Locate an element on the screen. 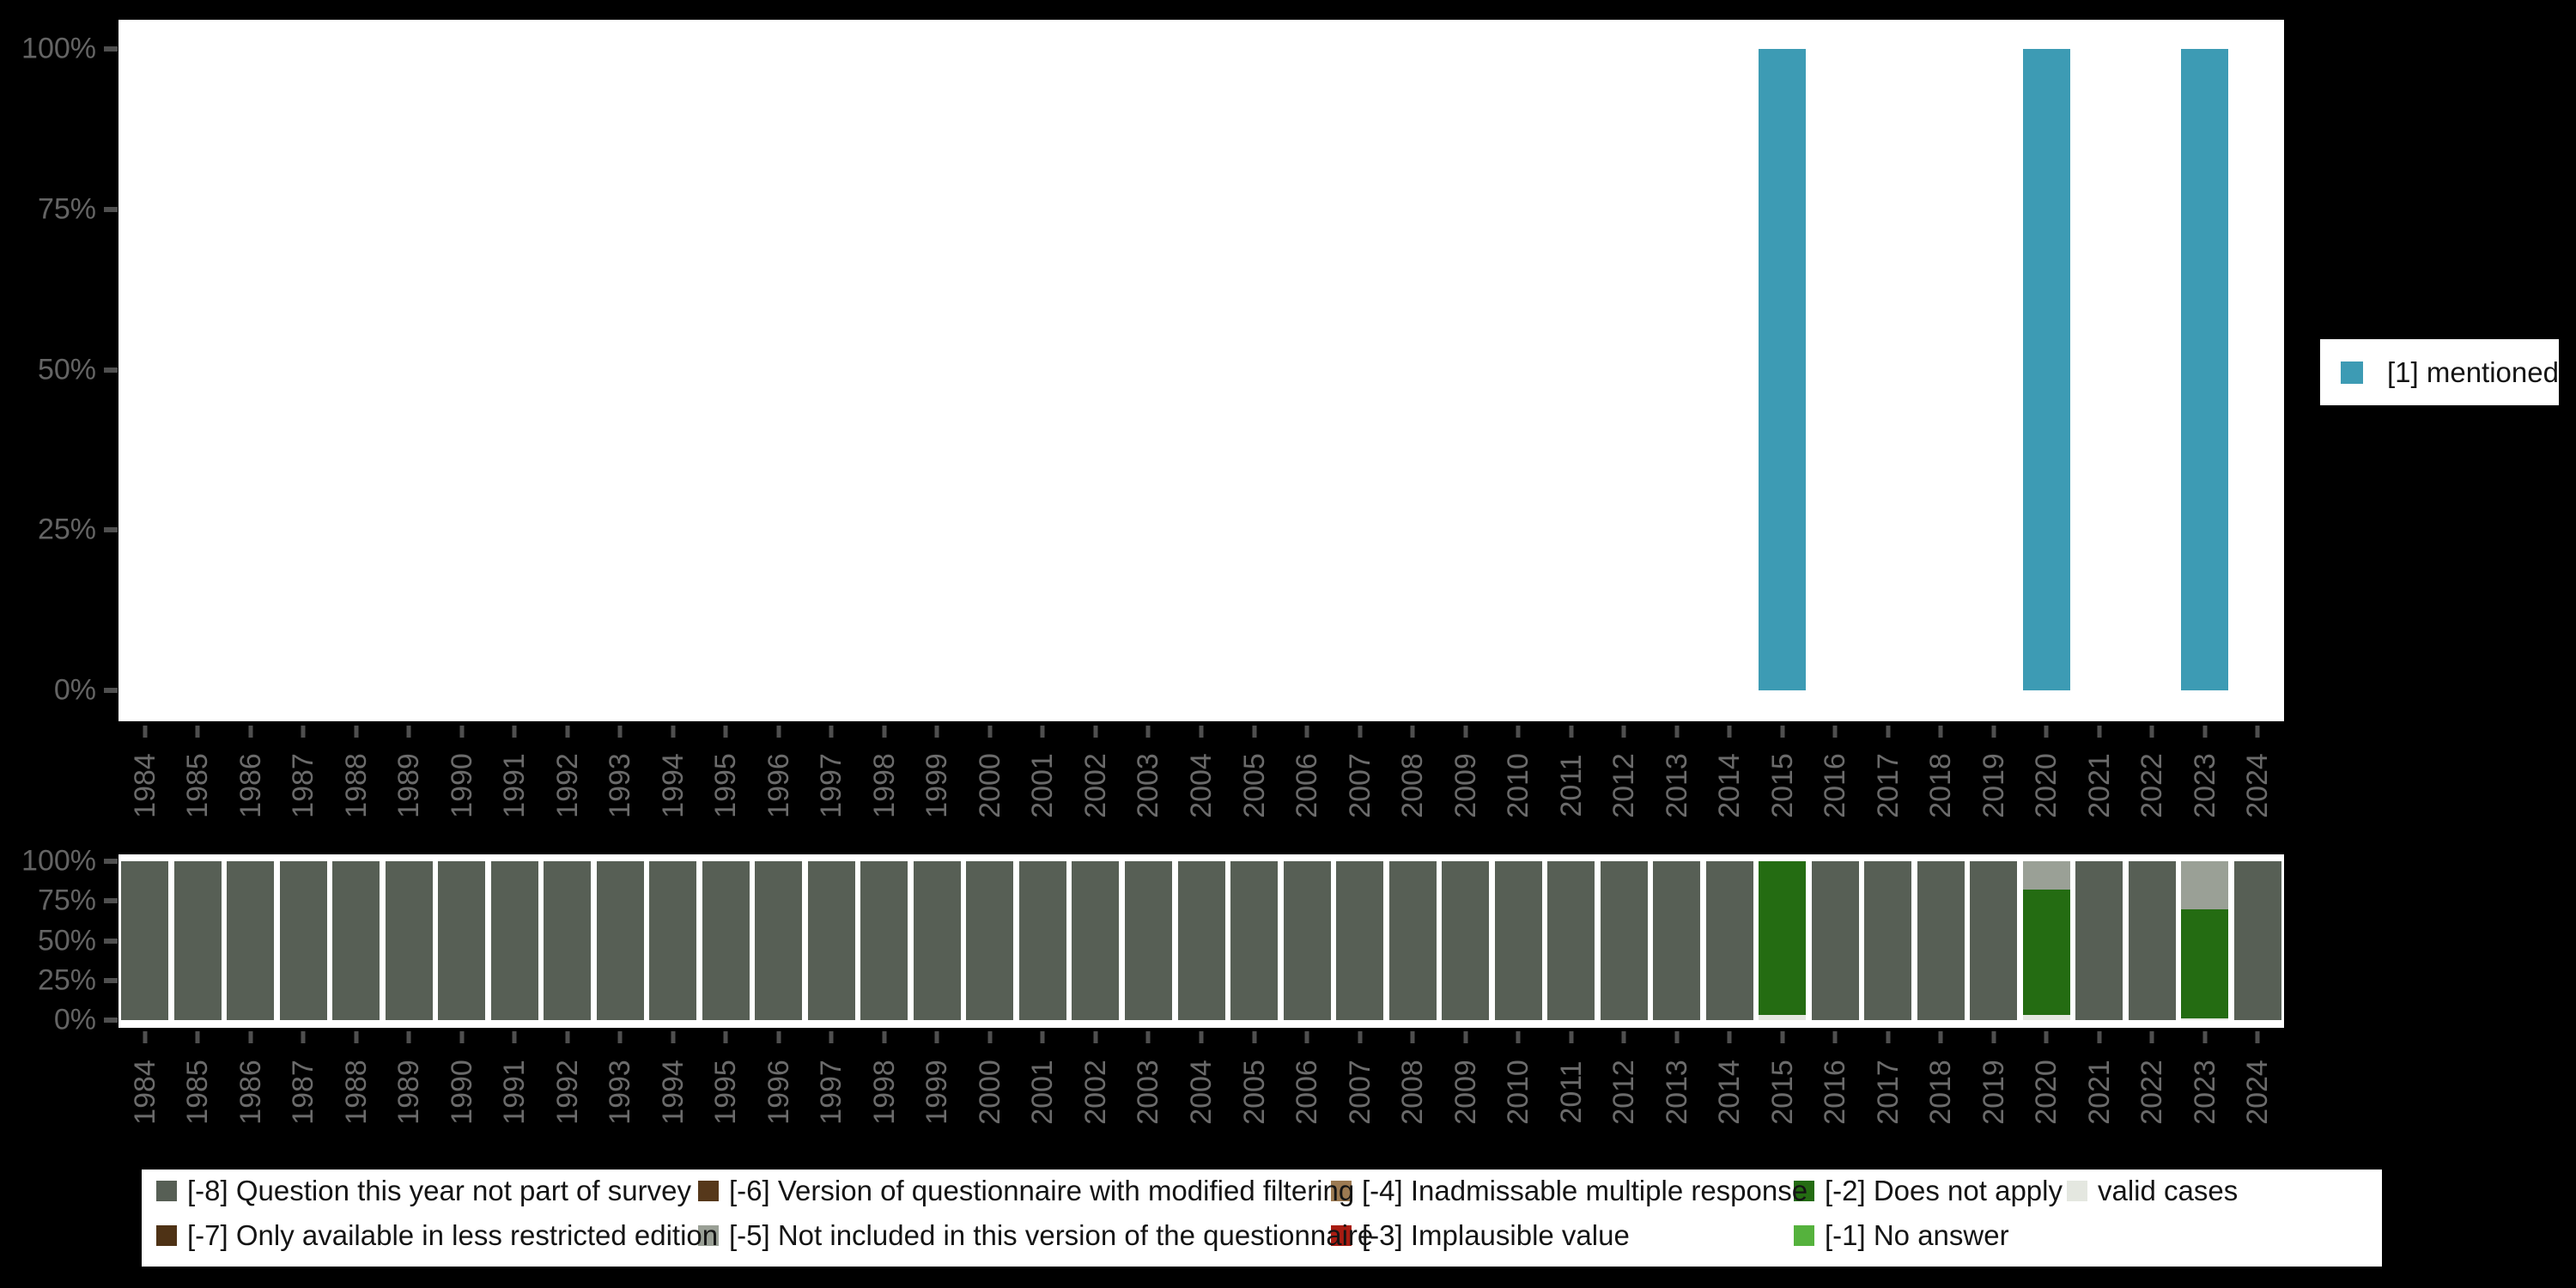 The width and height of the screenshot is (2576, 1288). segment-1985--8 is located at coordinates (197, 940).